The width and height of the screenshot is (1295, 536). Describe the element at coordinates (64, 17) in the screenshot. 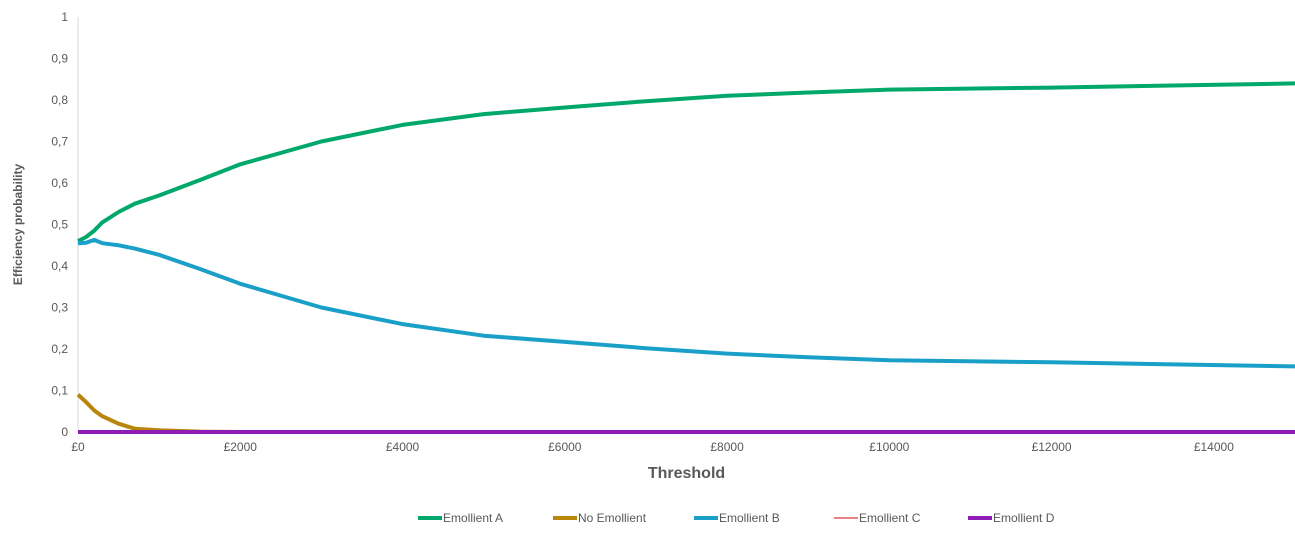

I see `y-tick-label: 1` at that location.